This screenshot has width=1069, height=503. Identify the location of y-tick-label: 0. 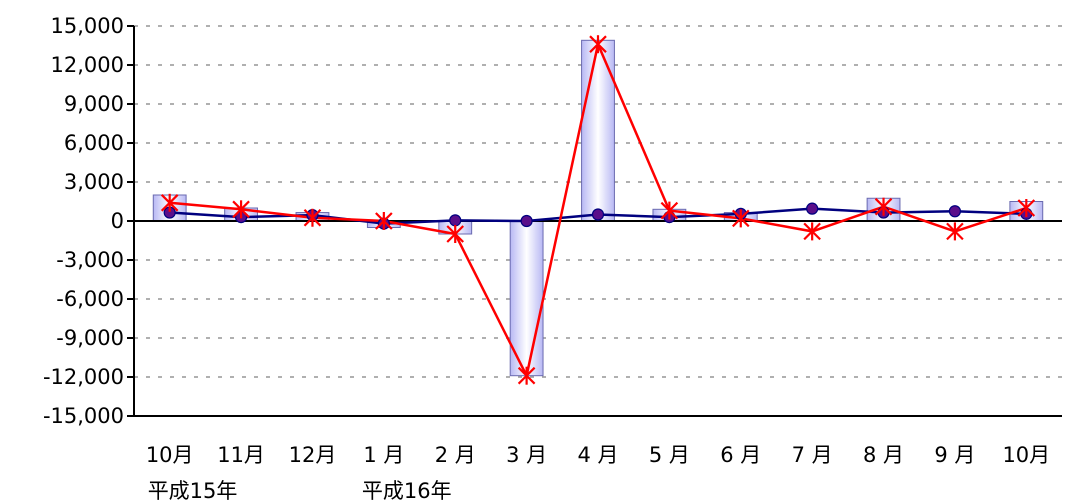
(117, 221).